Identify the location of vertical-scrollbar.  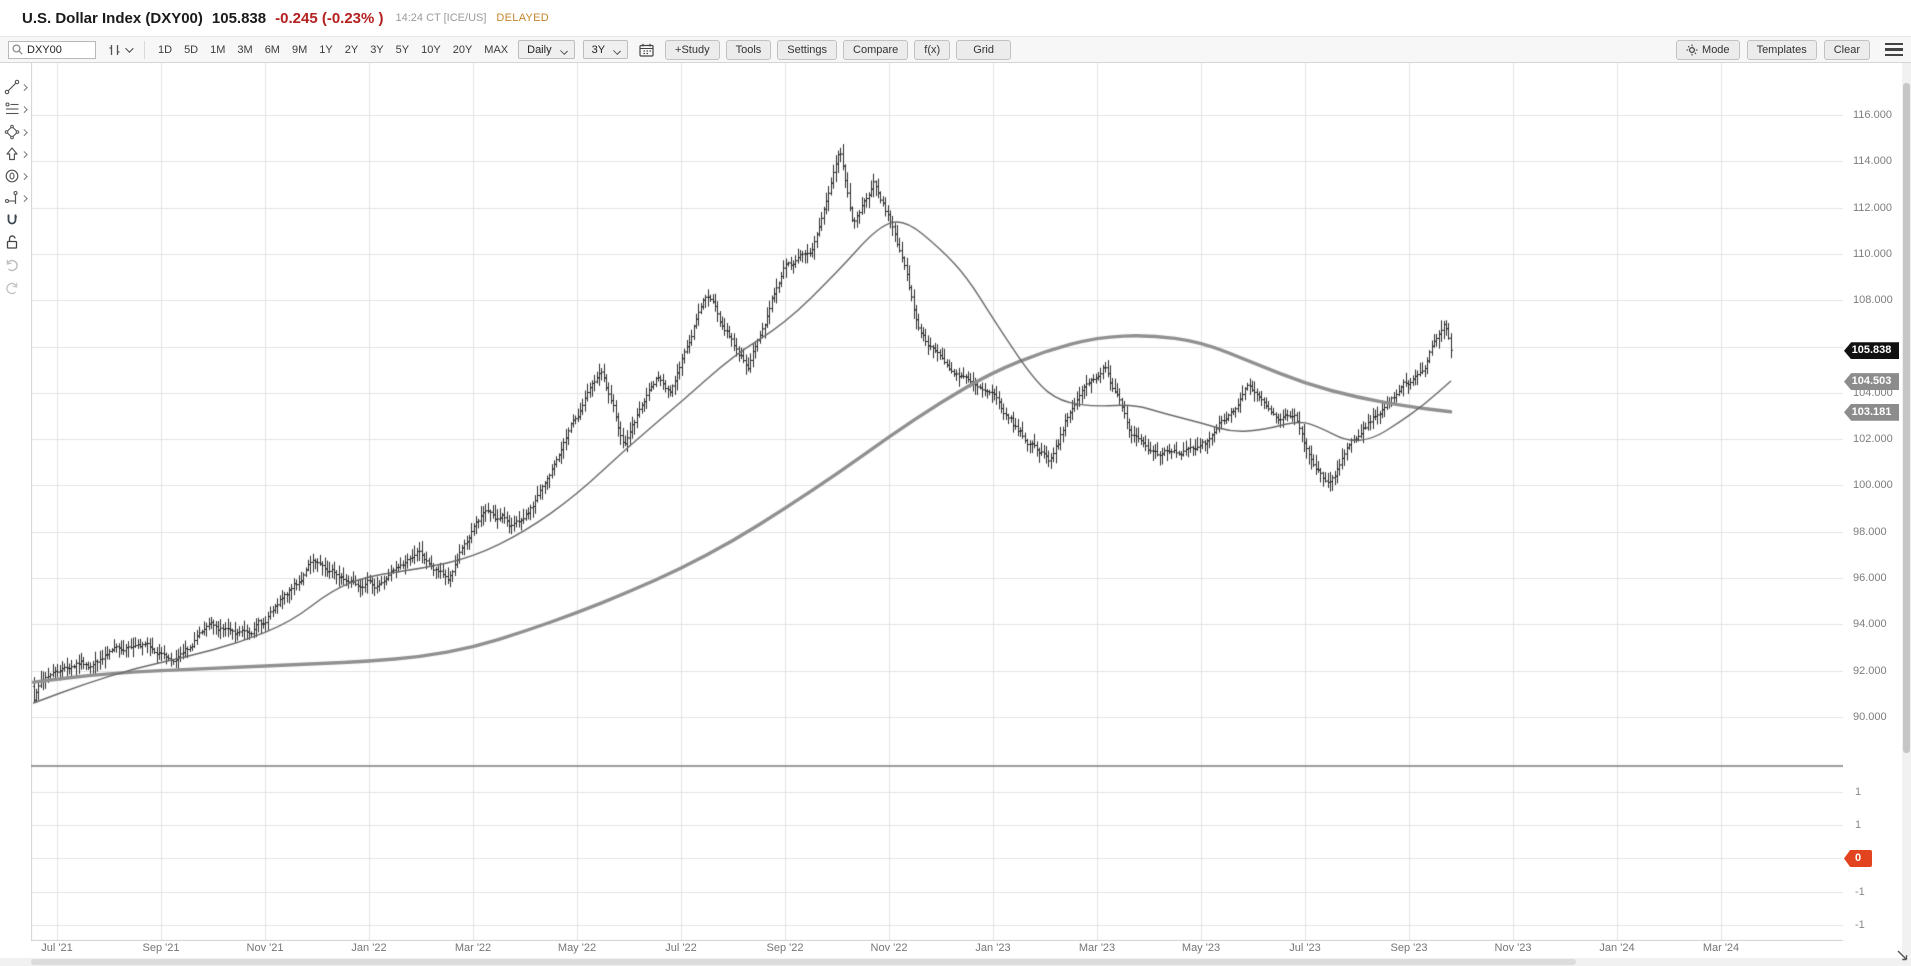
(1906, 510).